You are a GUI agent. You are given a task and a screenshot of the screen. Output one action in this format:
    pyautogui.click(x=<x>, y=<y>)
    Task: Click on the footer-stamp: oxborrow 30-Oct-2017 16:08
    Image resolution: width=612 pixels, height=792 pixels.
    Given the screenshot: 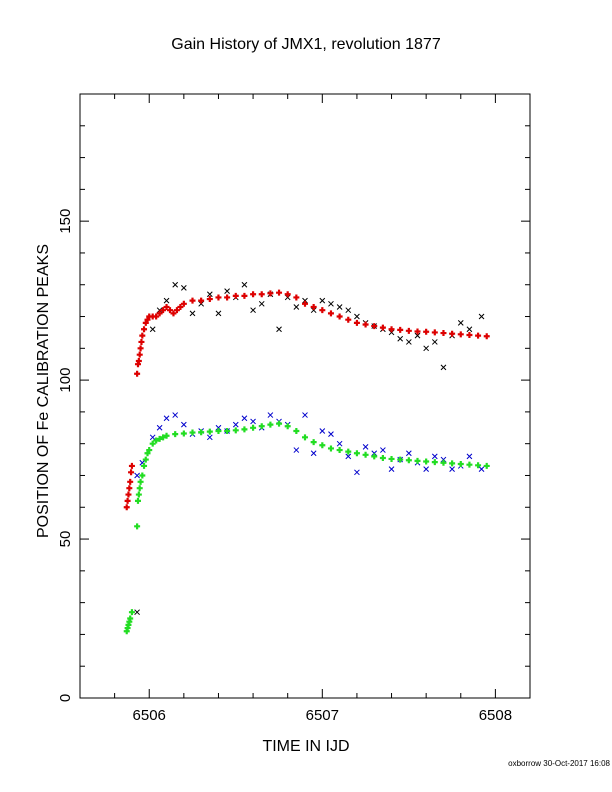 What is the action you would take?
    pyautogui.click(x=559, y=763)
    